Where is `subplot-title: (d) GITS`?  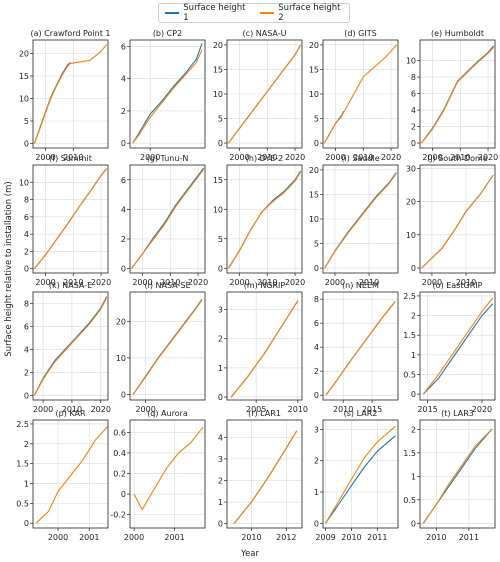
subplot-title: (d) GITS is located at coordinates (360, 33).